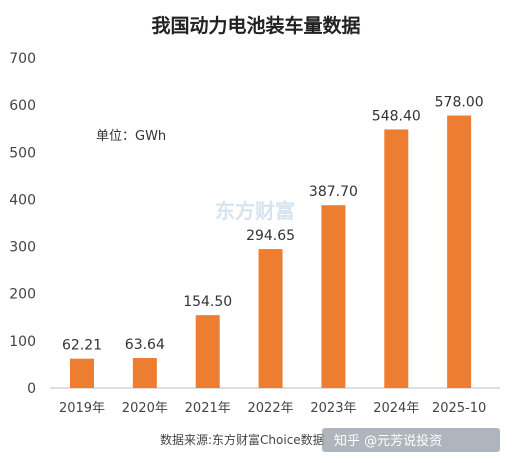 The image size is (512, 463). Describe the element at coordinates (22, 248) in the screenshot. I see `y-tick-label: 300` at that location.